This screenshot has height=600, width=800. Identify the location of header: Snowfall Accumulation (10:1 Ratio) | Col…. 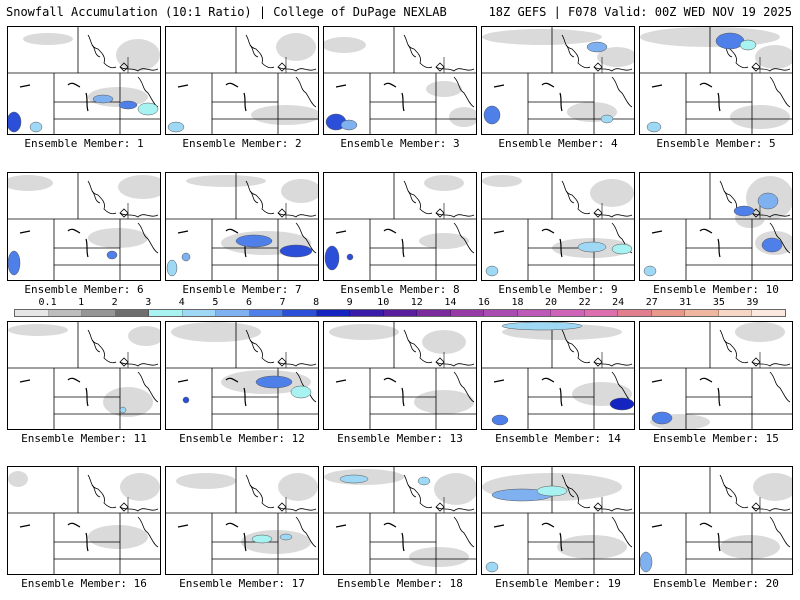
(400, 11).